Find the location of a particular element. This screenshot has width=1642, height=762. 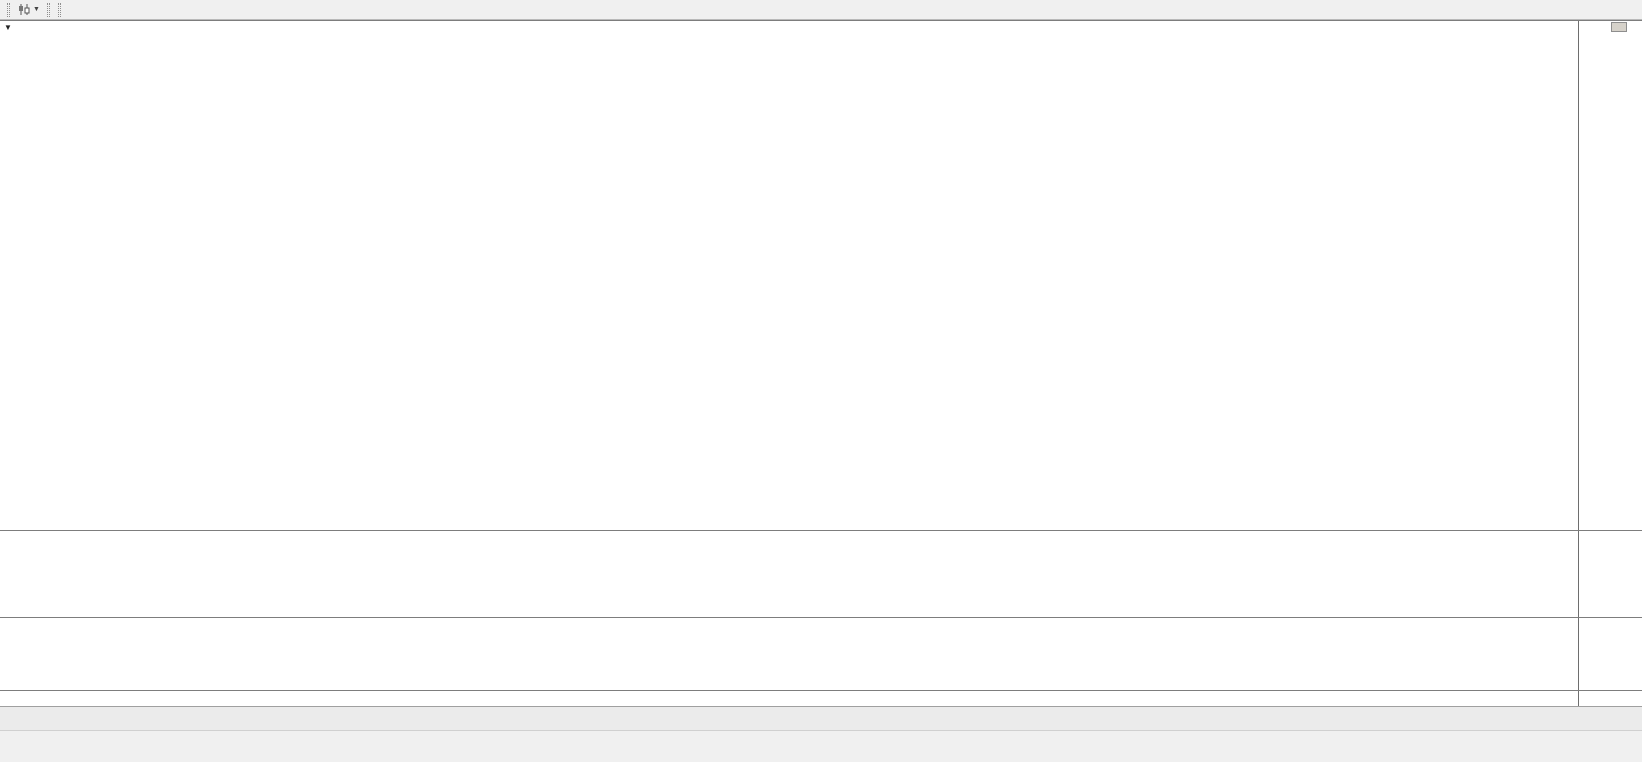

chart-corner-button is located at coordinates (1619, 27).